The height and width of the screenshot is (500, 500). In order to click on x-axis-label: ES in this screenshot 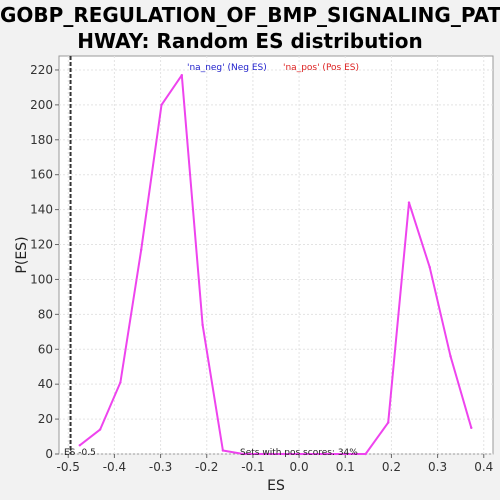, I will do `click(276, 486)`.